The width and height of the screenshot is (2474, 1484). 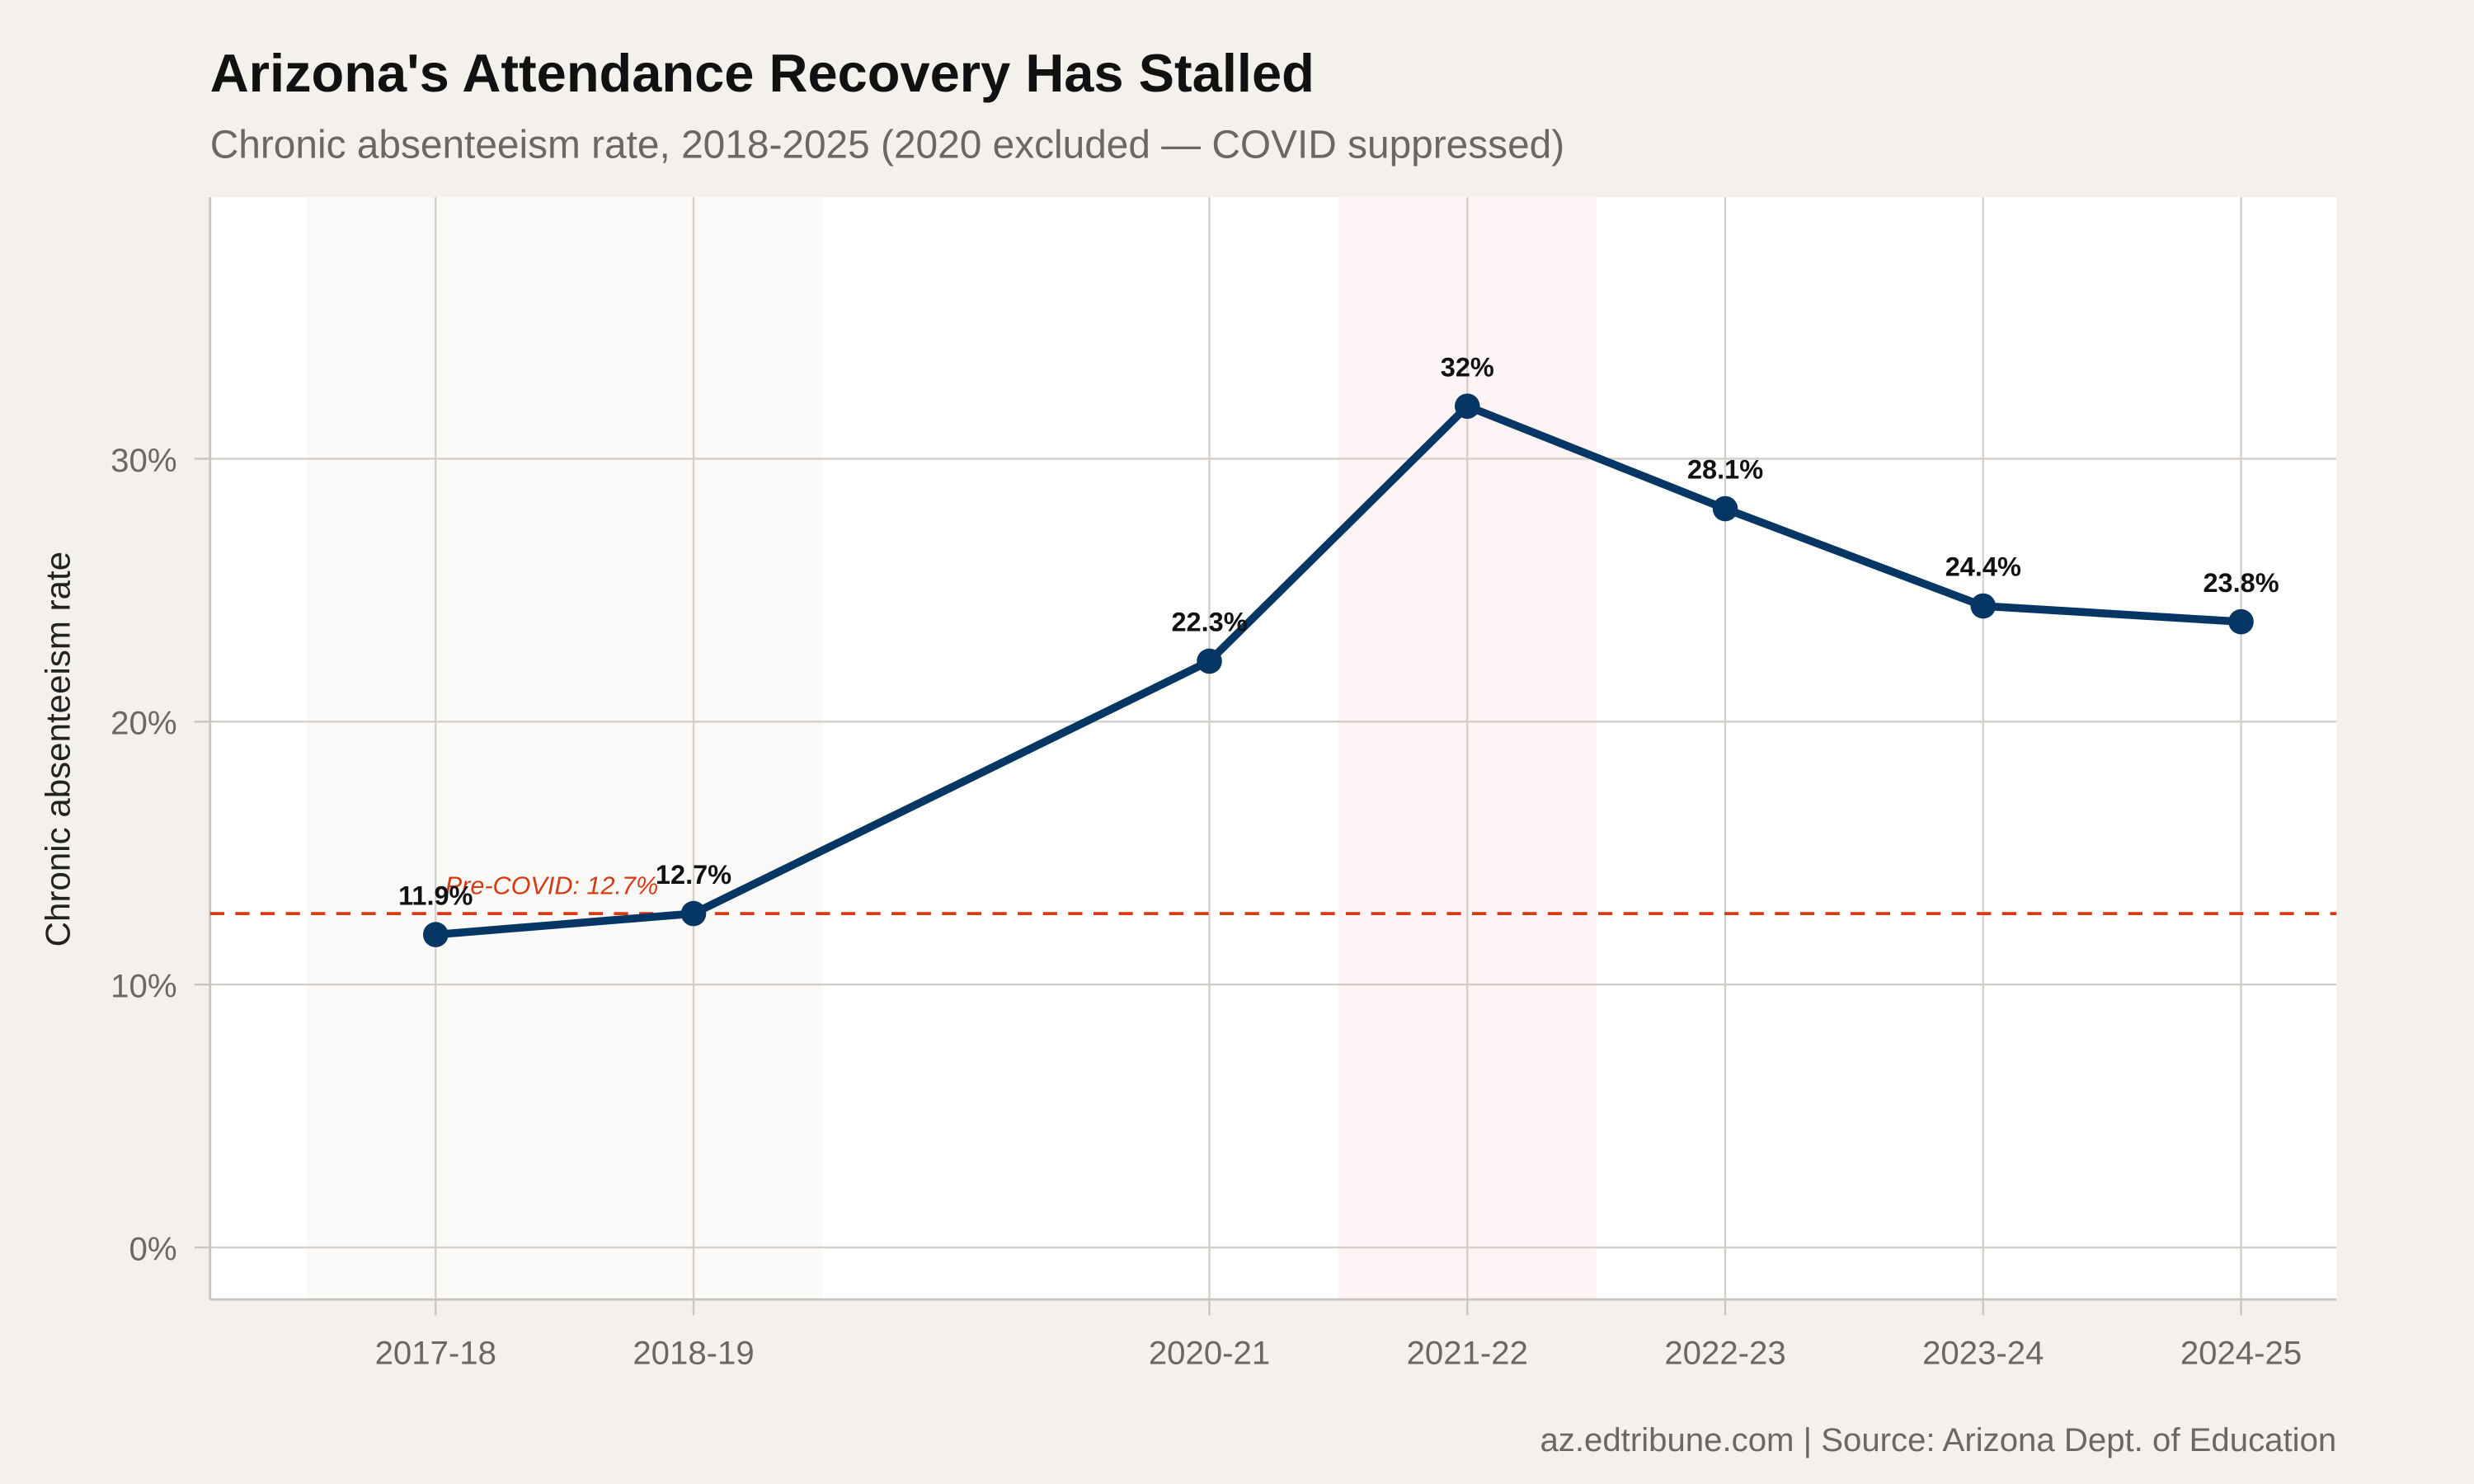 What do you see at coordinates (693, 875) in the screenshot?
I see `data-label: 12.7%` at bounding box center [693, 875].